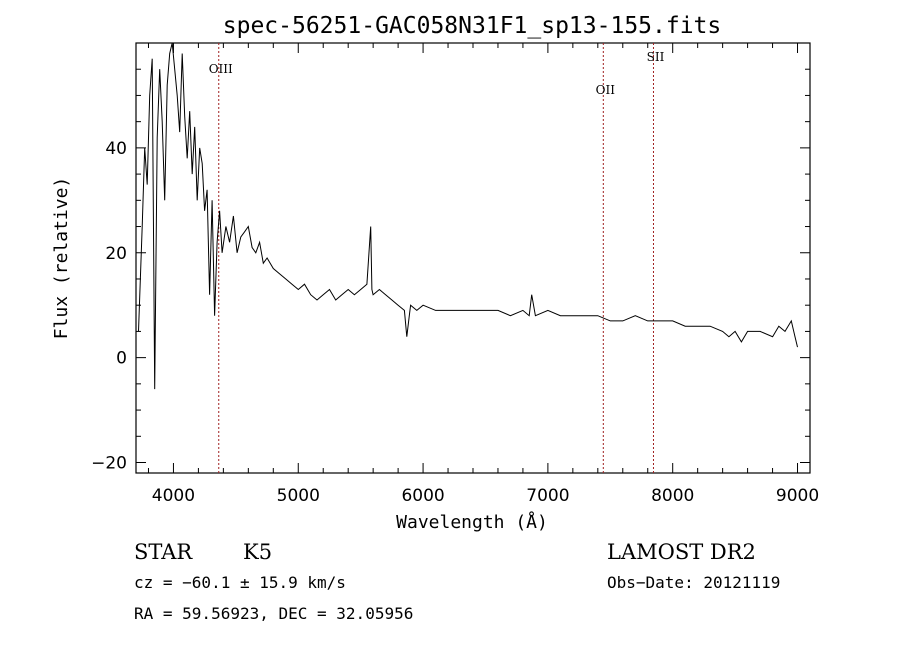 Image resolution: width=900 pixels, height=649 pixels. I want to click on obs-date: Obs−Date: 20121119, so click(693, 582).